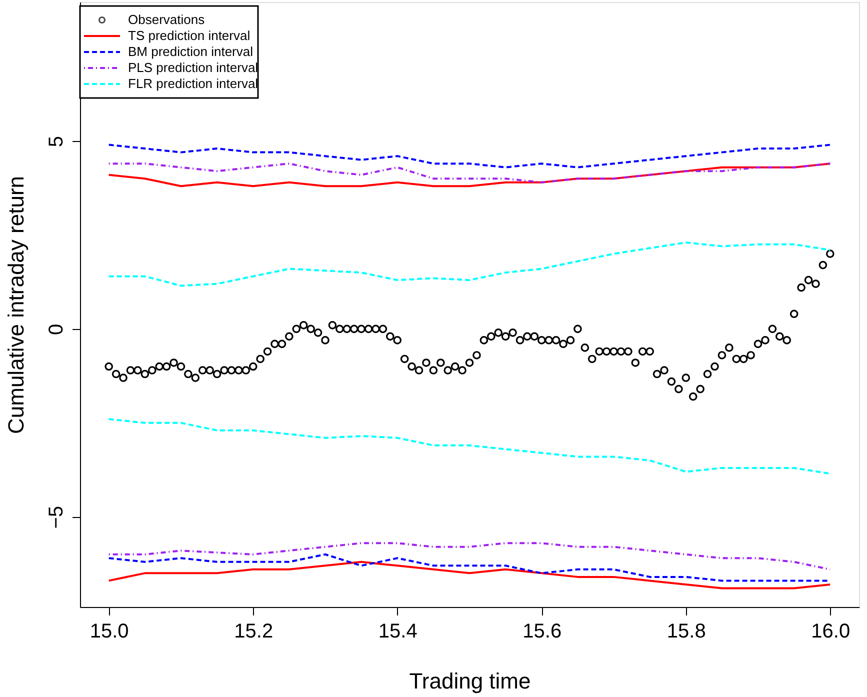 The width and height of the screenshot is (867, 697). Describe the element at coordinates (109, 631) in the screenshot. I see `x-tick-label: 15.0` at that location.